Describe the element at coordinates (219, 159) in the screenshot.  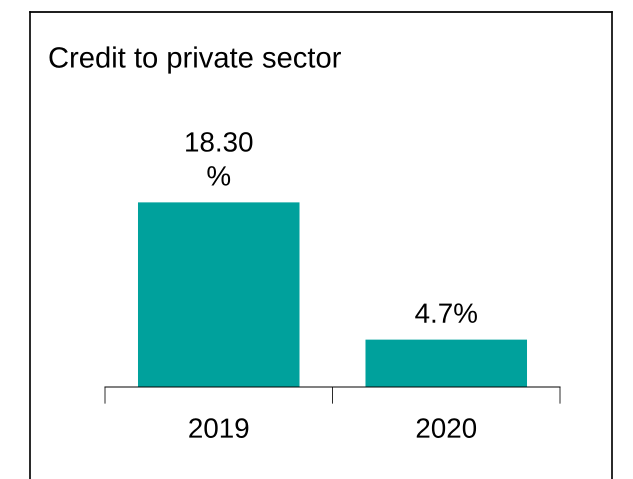
I see `data-label: 18.30 %` at that location.